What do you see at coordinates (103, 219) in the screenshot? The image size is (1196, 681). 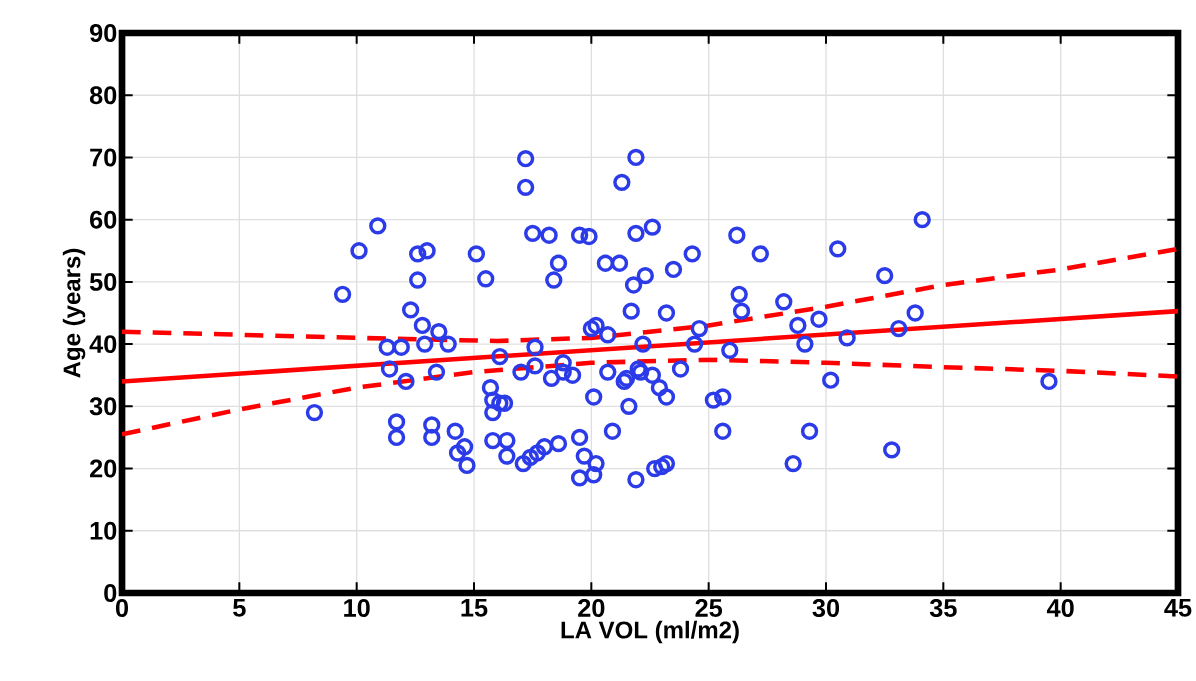 I see `y-tick-label: 60` at bounding box center [103, 219].